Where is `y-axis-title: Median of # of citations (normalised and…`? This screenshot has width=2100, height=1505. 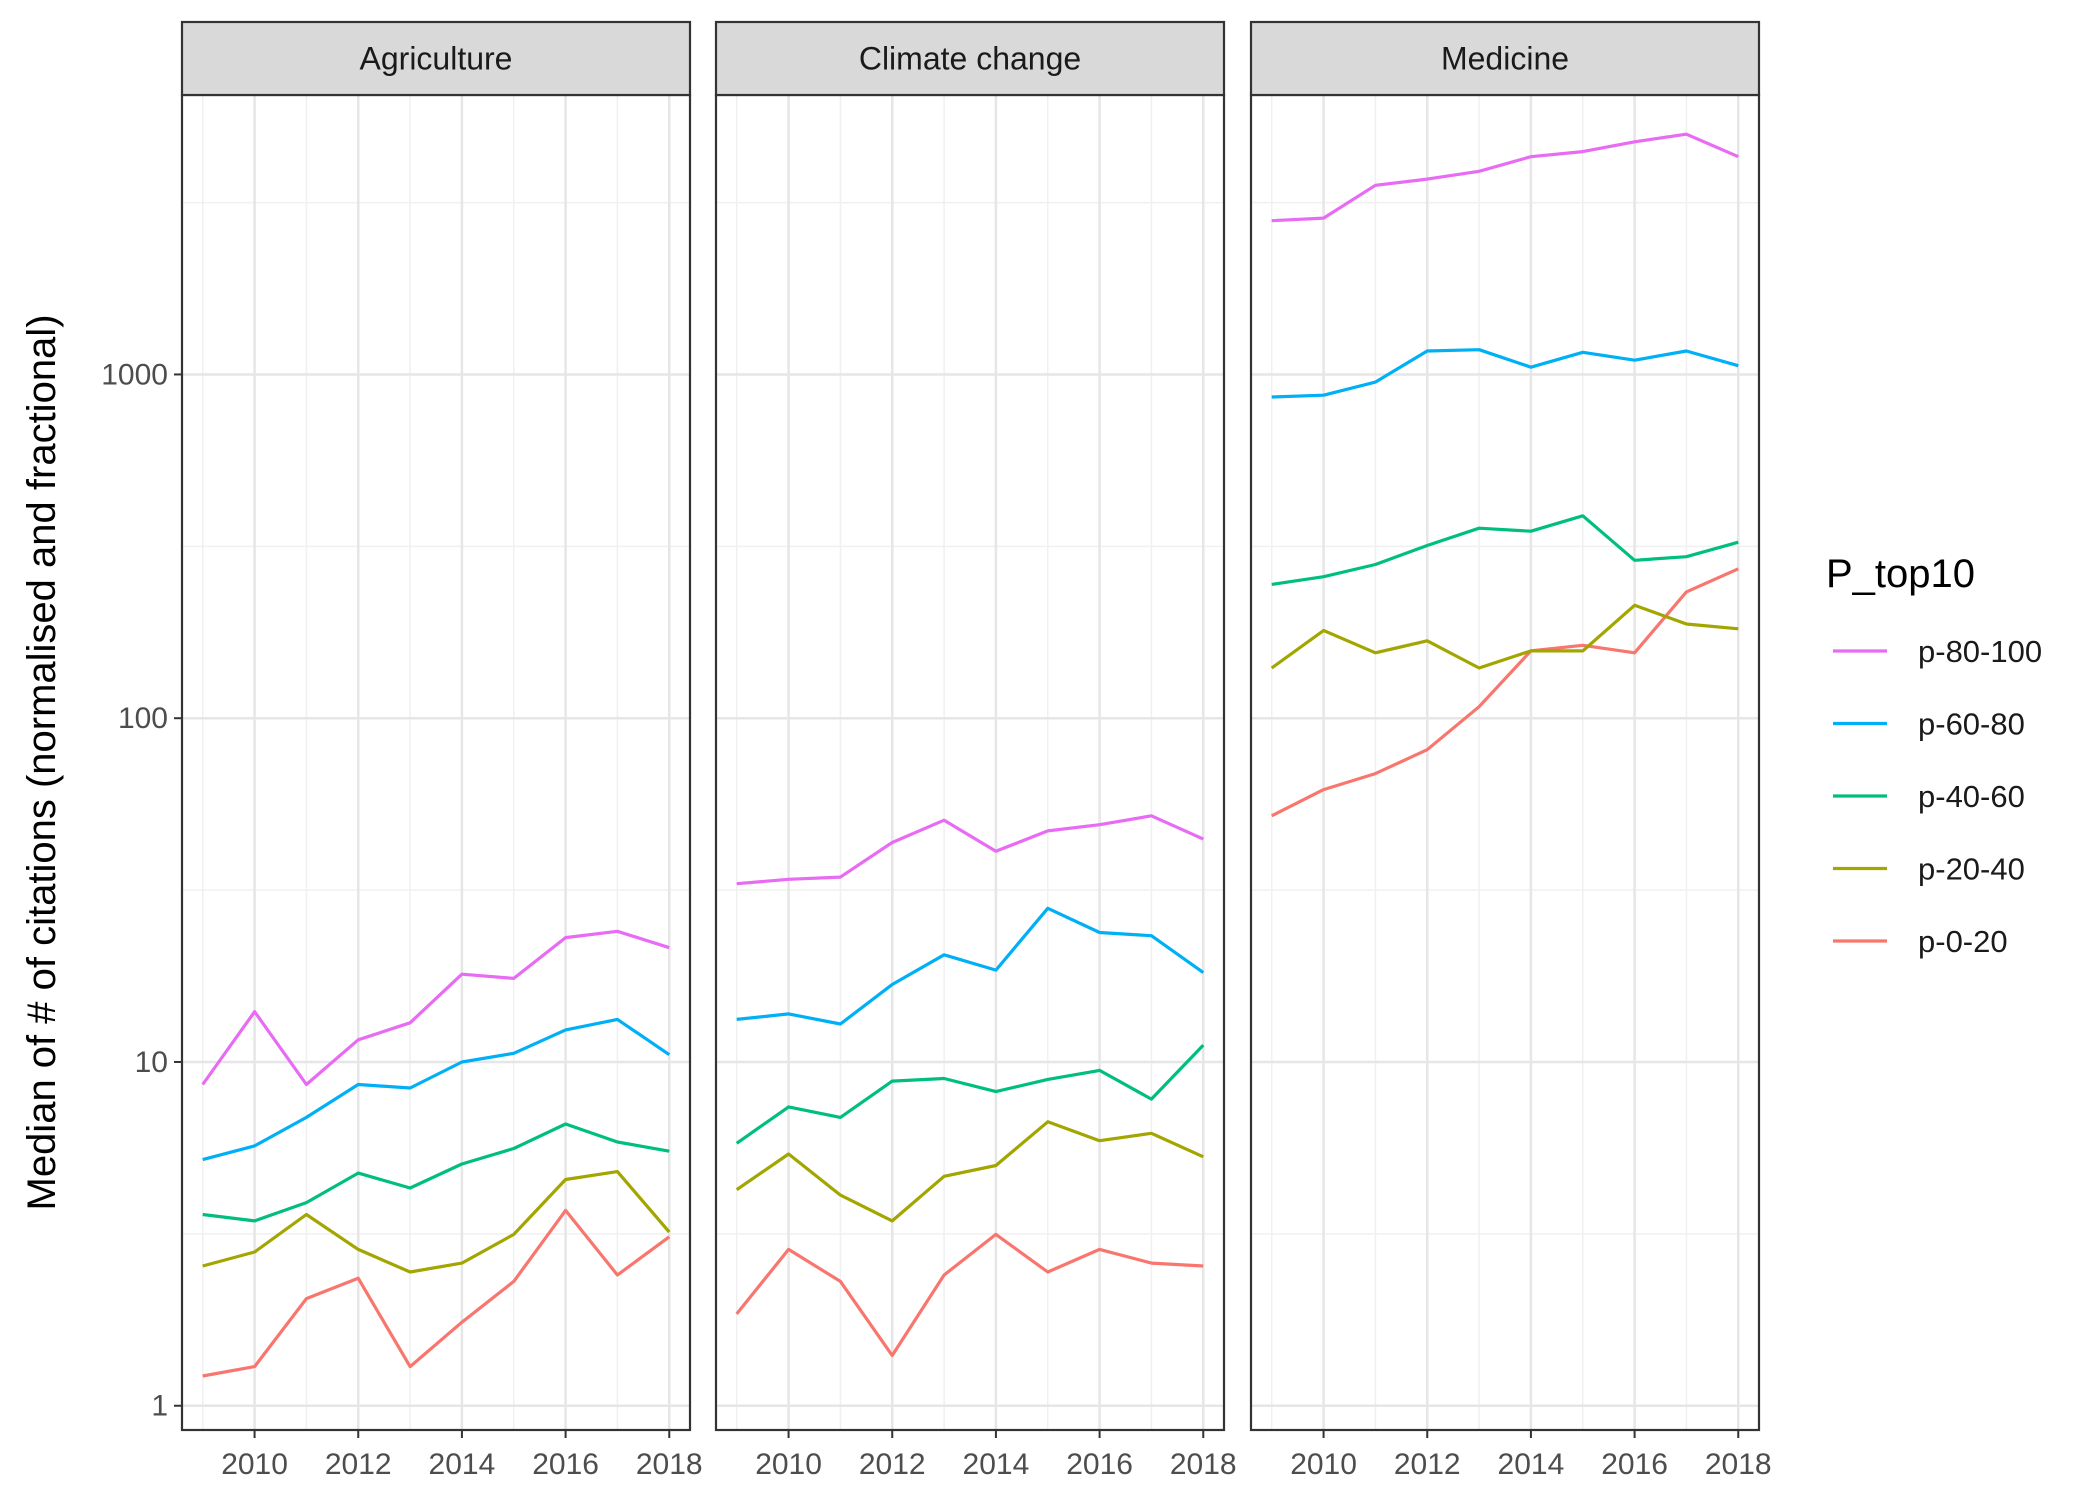 y-axis-title: Median of # of citations (normalised and… is located at coordinates (42, 762).